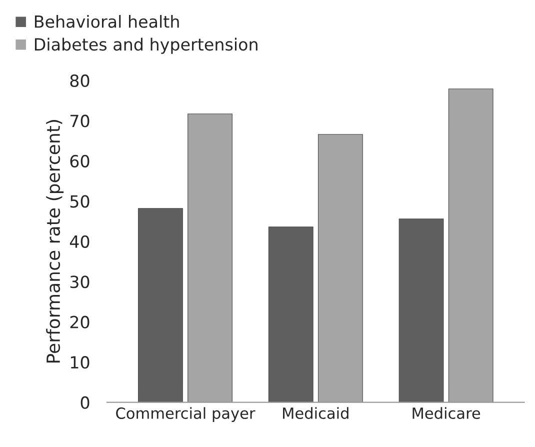  I want to click on y-tick-label: 60, so click(80, 161).